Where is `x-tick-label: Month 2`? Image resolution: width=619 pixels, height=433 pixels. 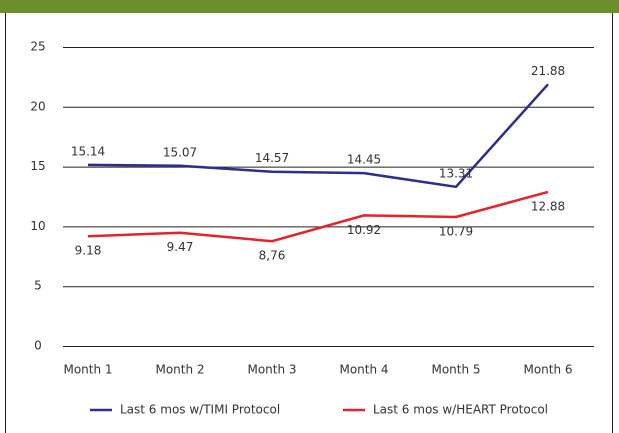
x-tick-label: Month 2 is located at coordinates (179, 370).